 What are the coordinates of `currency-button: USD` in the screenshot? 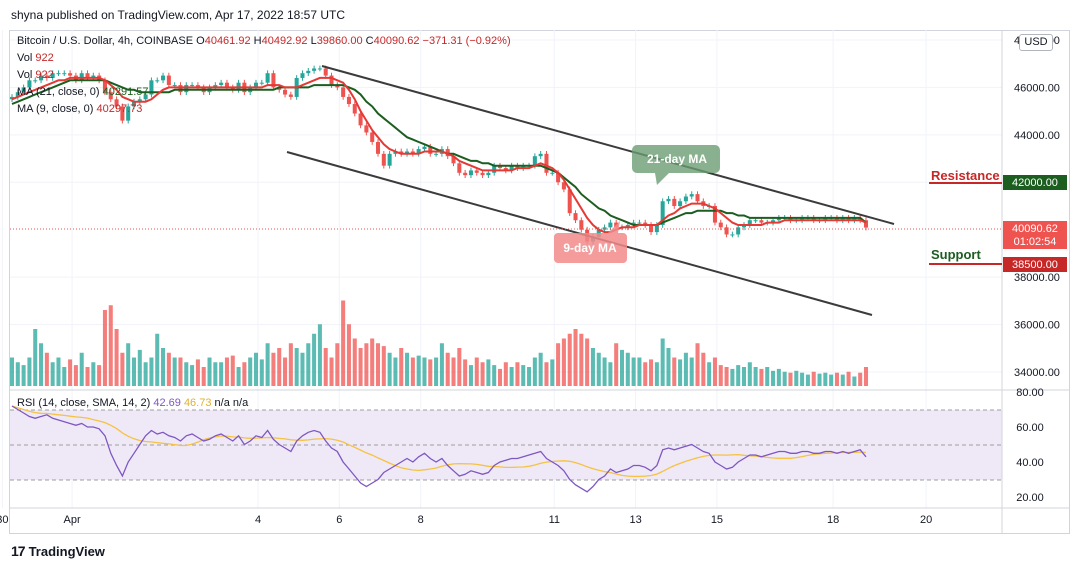 It's located at (1036, 42).